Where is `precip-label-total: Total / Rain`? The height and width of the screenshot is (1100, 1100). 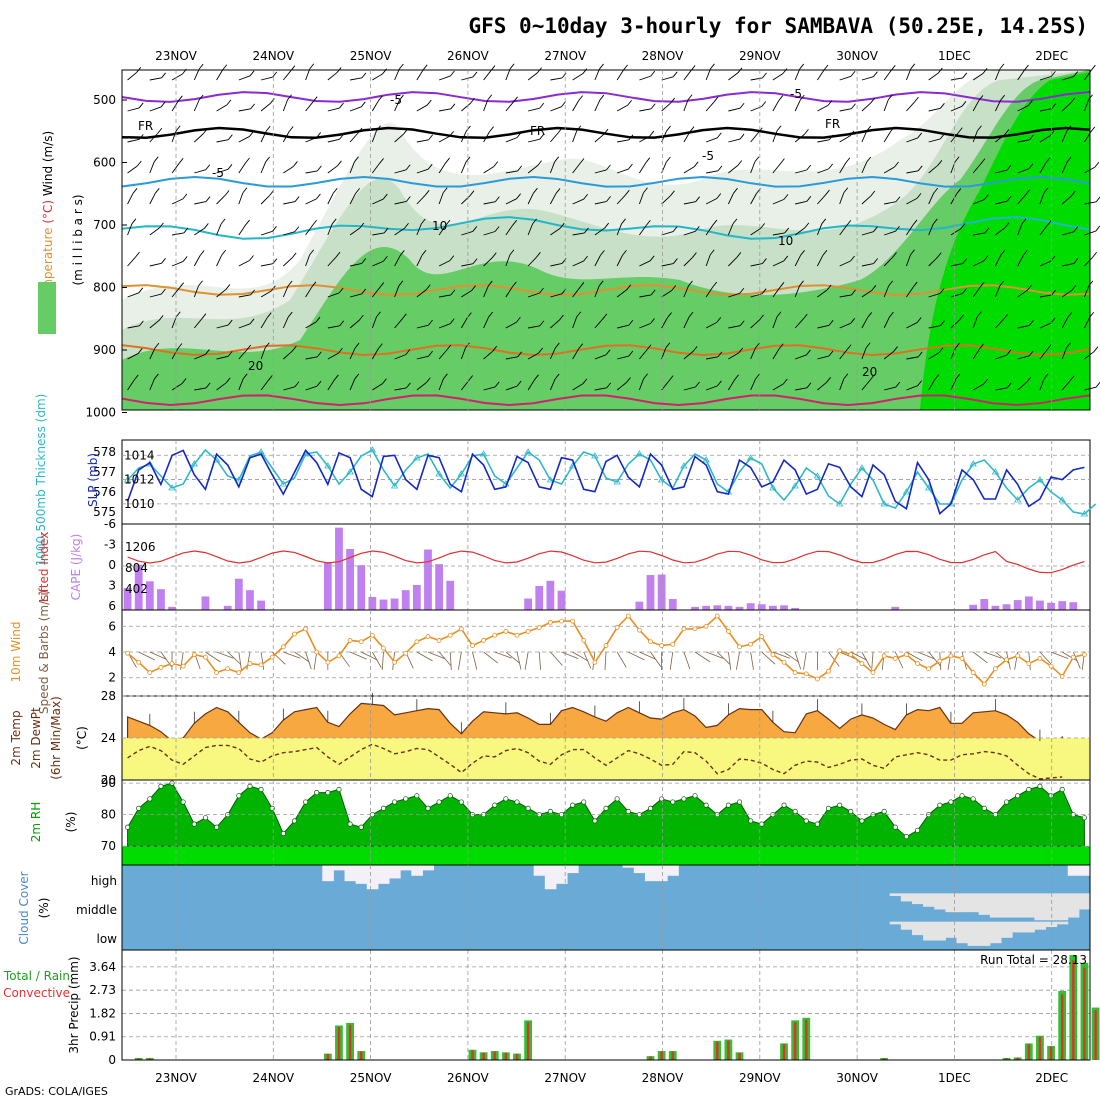 precip-label-total: Total / Rain is located at coordinates (36, 976).